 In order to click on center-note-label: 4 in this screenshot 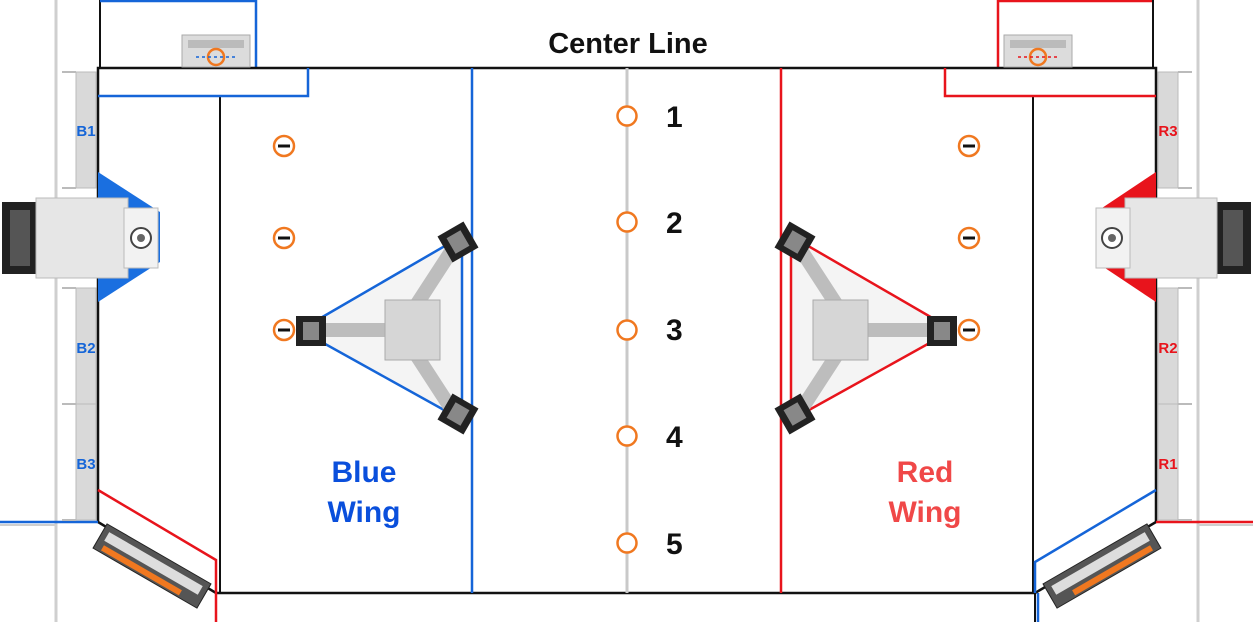, I will do `click(674, 437)`.